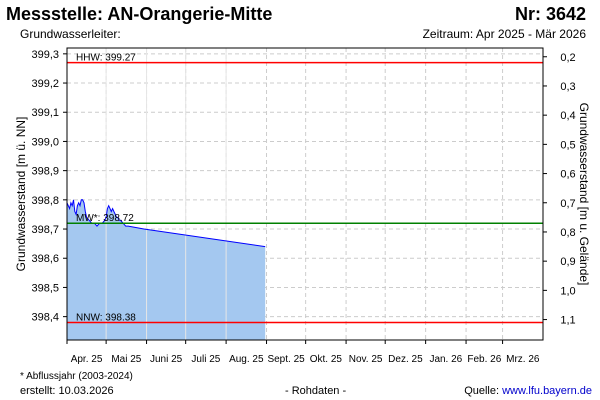  I want to click on x-tick-label: Juni 25, so click(166, 359).